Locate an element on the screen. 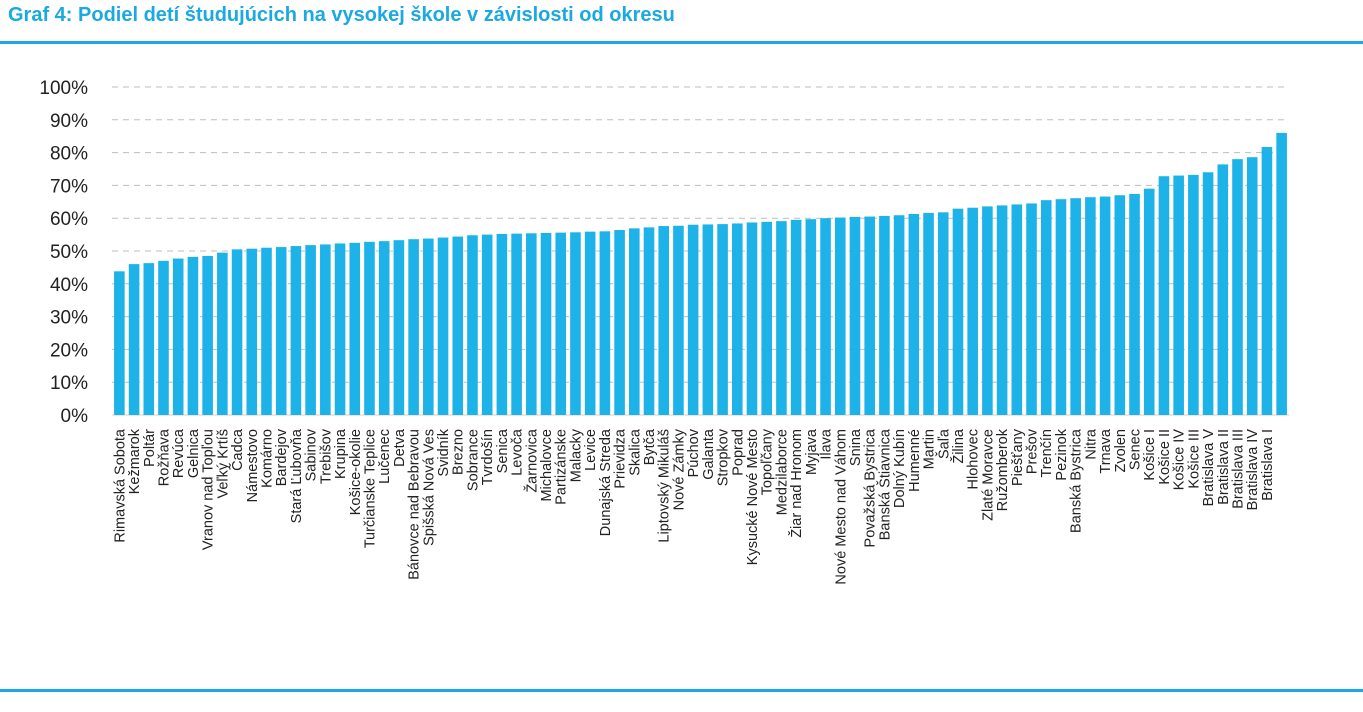  x-tick-label: Trnava is located at coordinates (1106, 451).